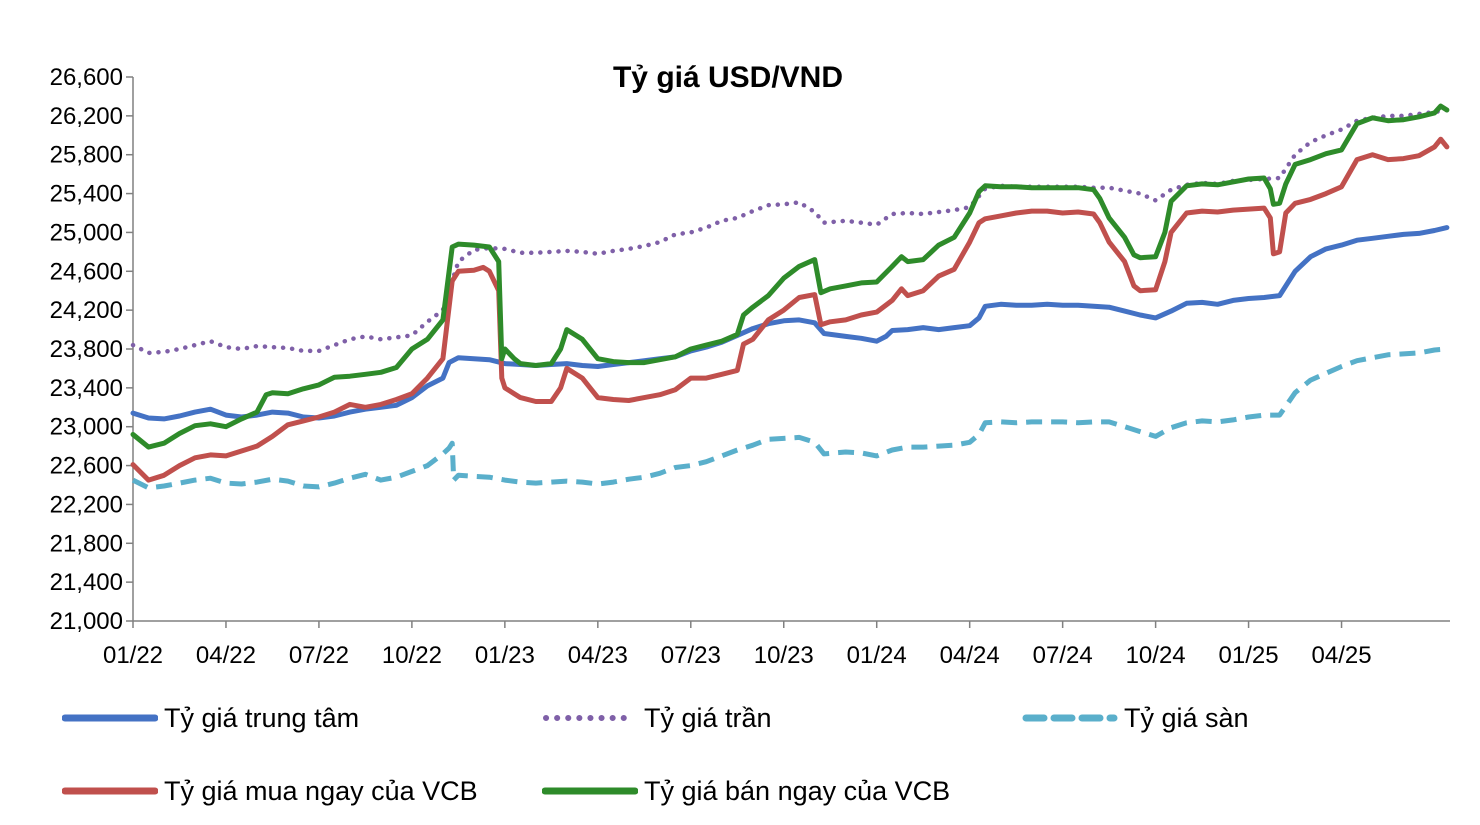  Describe the element at coordinates (86, 582) in the screenshot. I see `y-tick-label: 21,400` at that location.